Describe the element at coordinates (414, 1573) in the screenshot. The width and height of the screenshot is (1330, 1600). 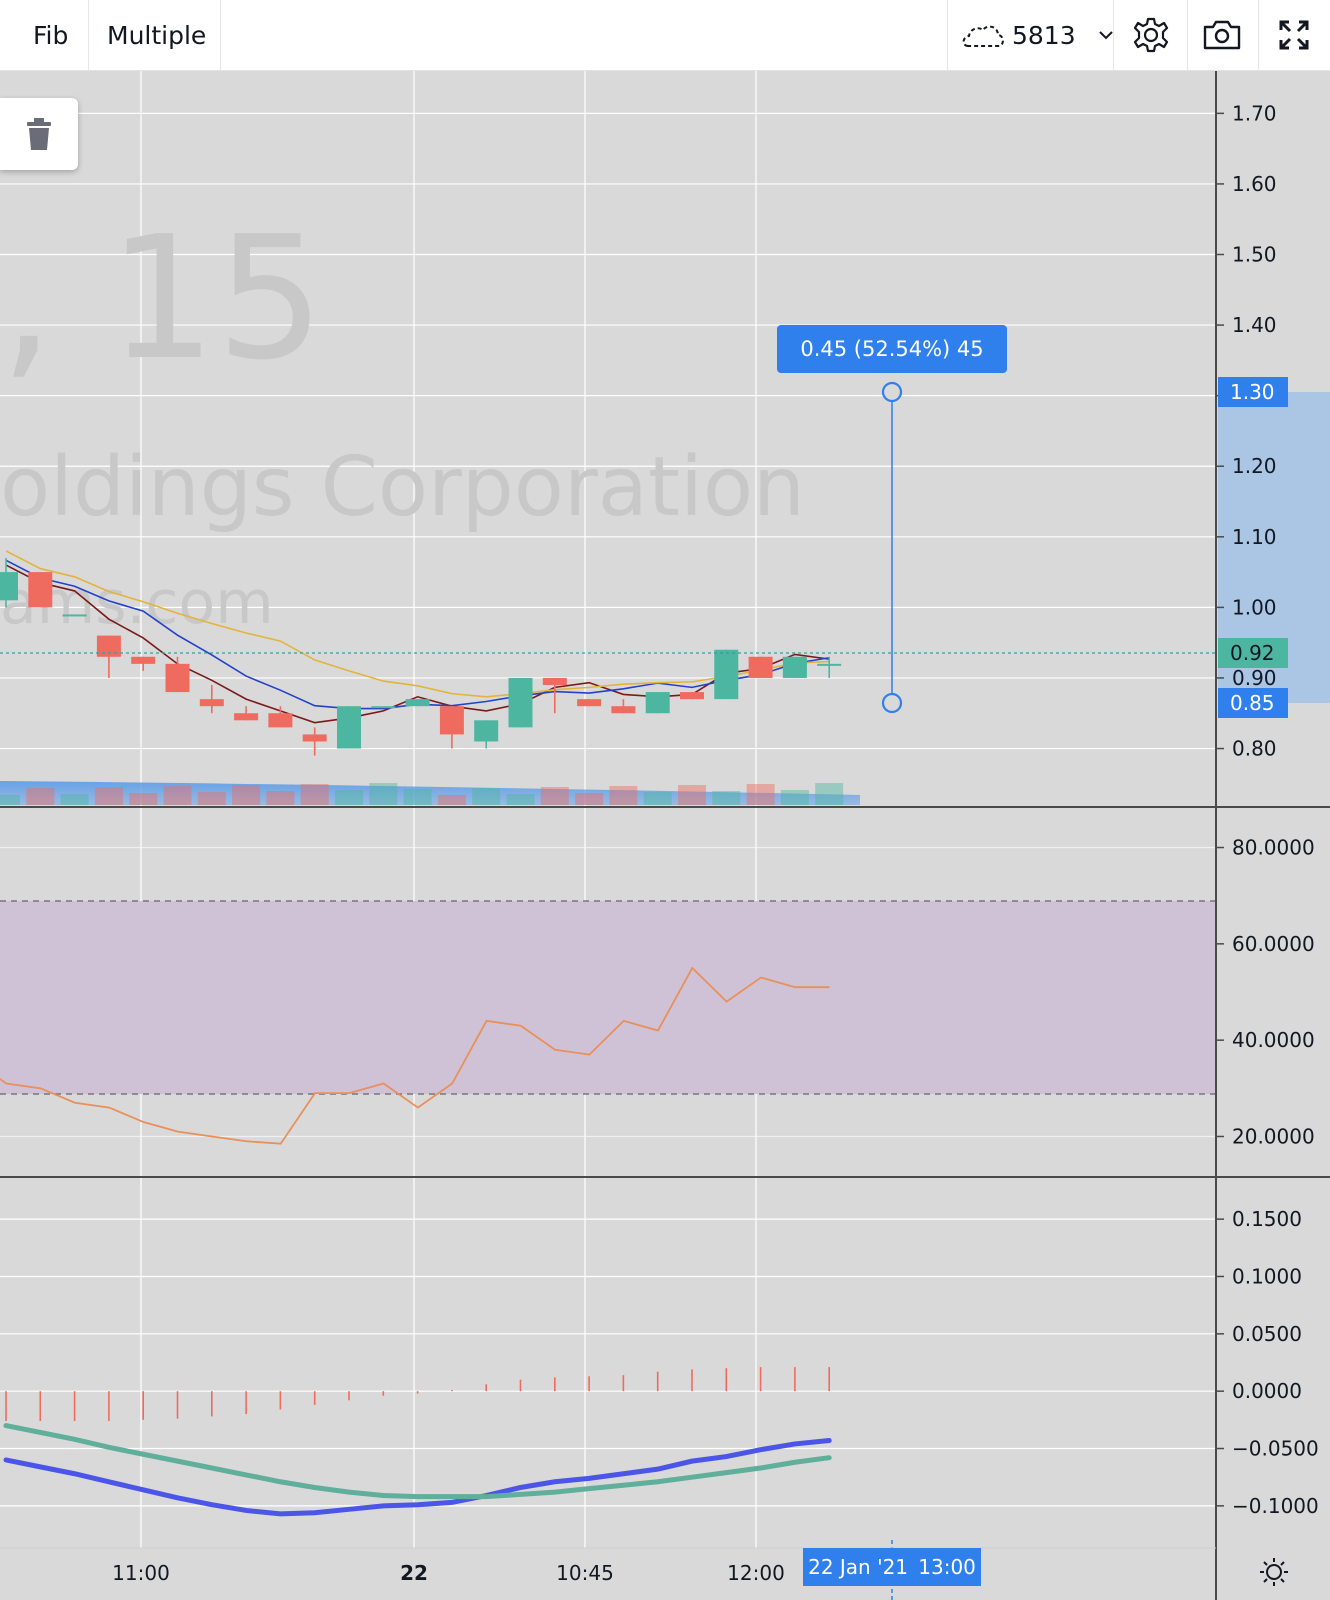
I see `time-label: 22` at that location.